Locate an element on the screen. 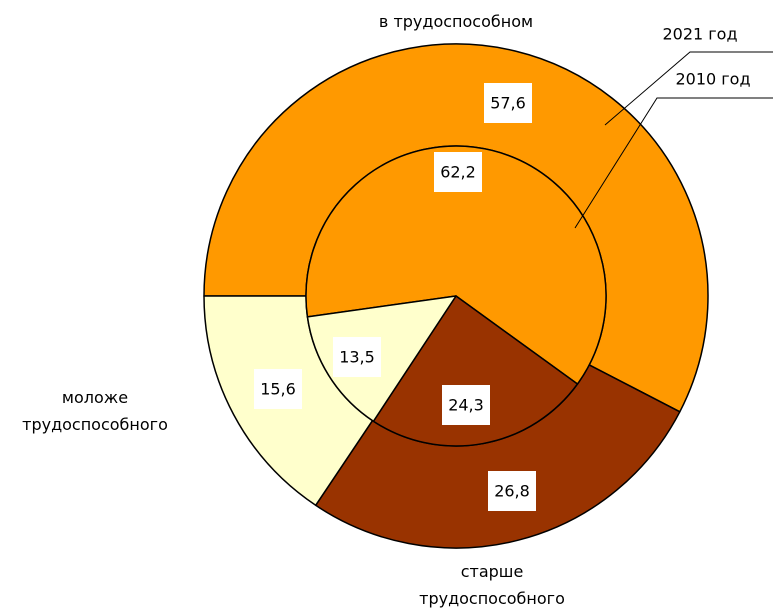  data-label: 26,8 is located at coordinates (512, 491).